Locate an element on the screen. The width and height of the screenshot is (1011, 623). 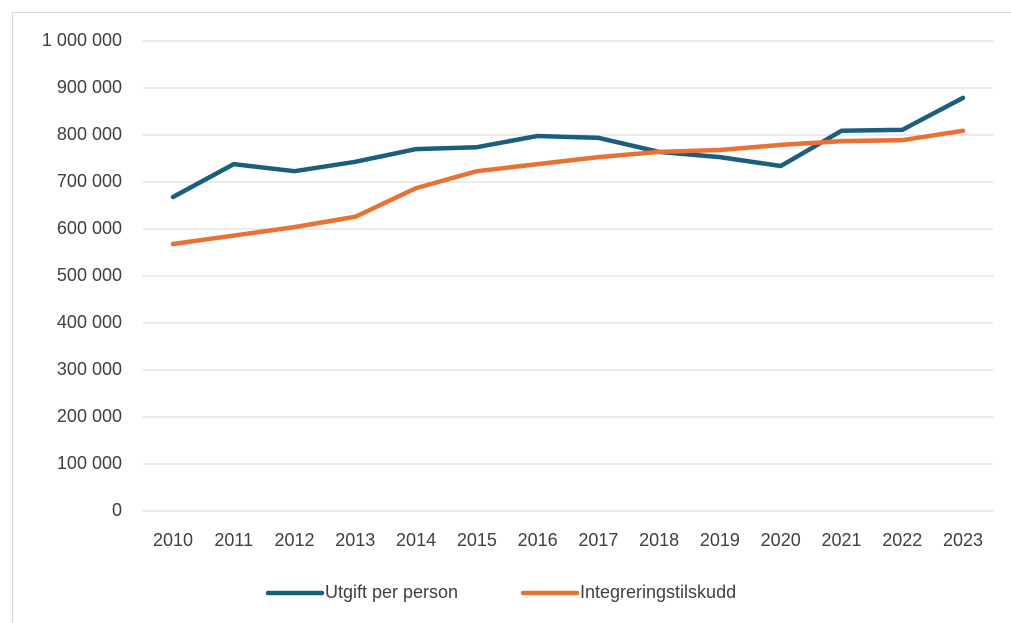
x-tick-label: 2011 is located at coordinates (233, 540).